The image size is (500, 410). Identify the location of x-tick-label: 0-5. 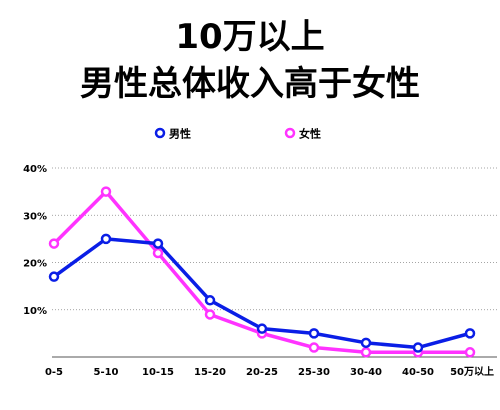
(54, 372).